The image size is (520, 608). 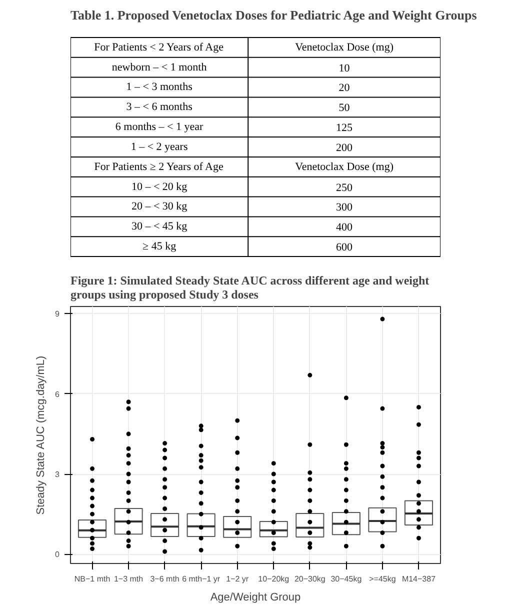 What do you see at coordinates (159, 186) in the screenshot?
I see `text: 10 – < 20 kg` at bounding box center [159, 186].